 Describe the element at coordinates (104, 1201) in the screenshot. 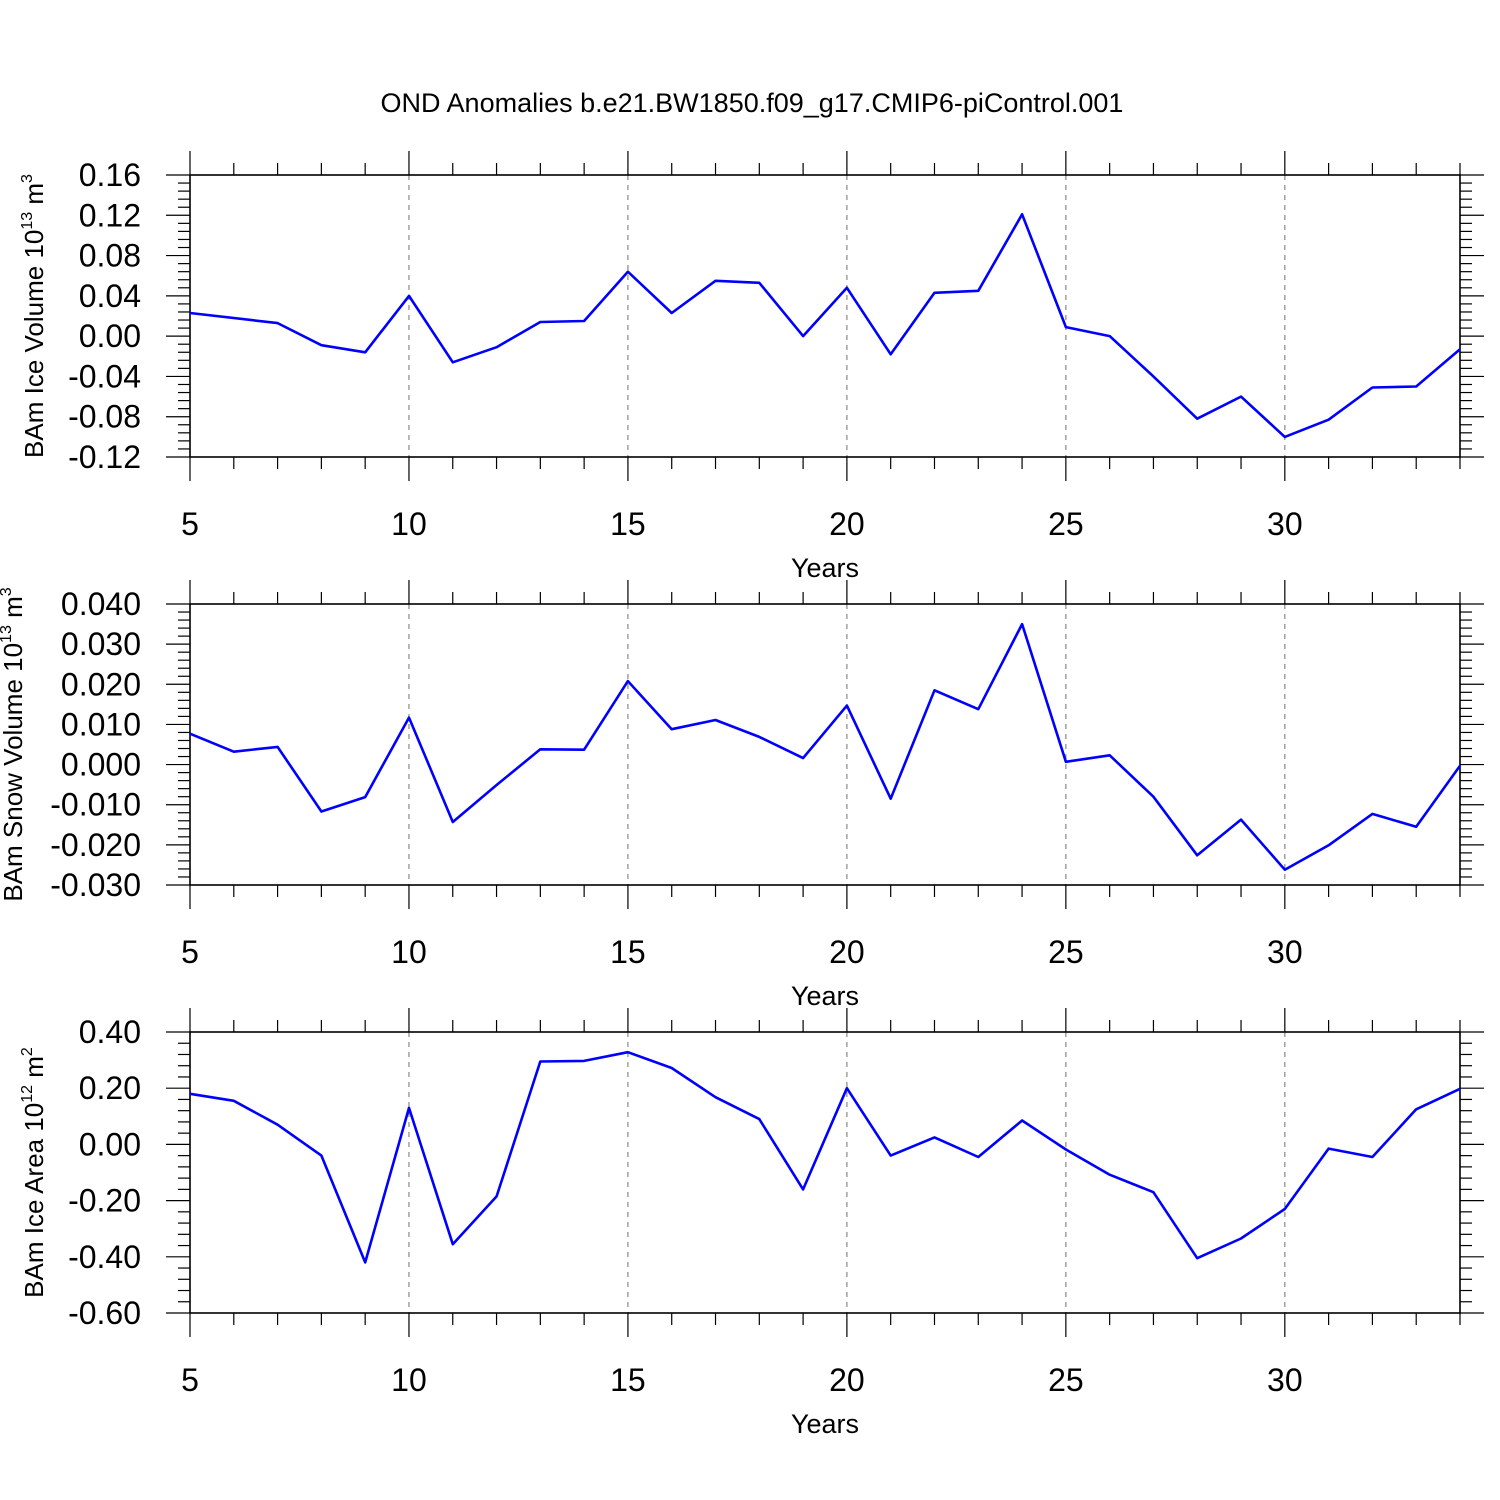

I see `y-tick-label: -0.20` at that location.